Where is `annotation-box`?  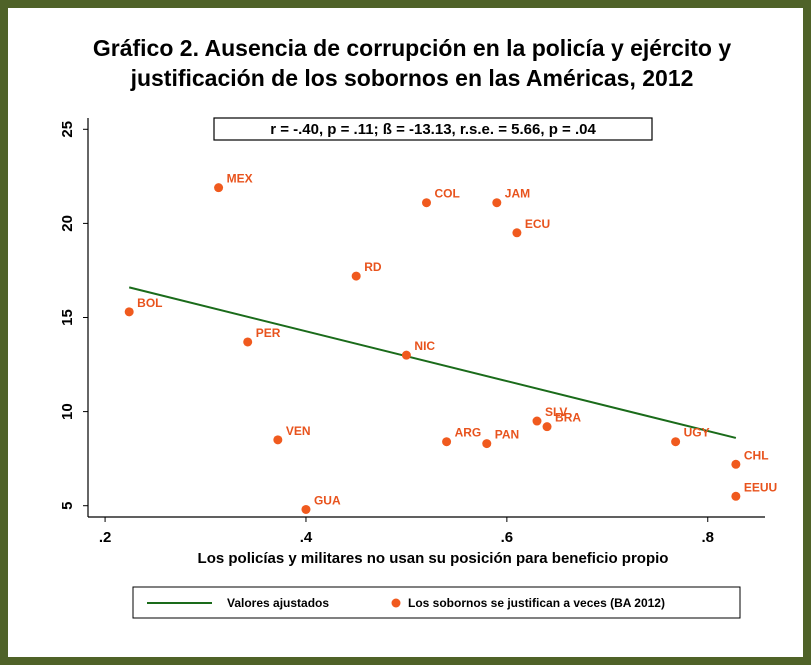 annotation-box is located at coordinates (433, 129).